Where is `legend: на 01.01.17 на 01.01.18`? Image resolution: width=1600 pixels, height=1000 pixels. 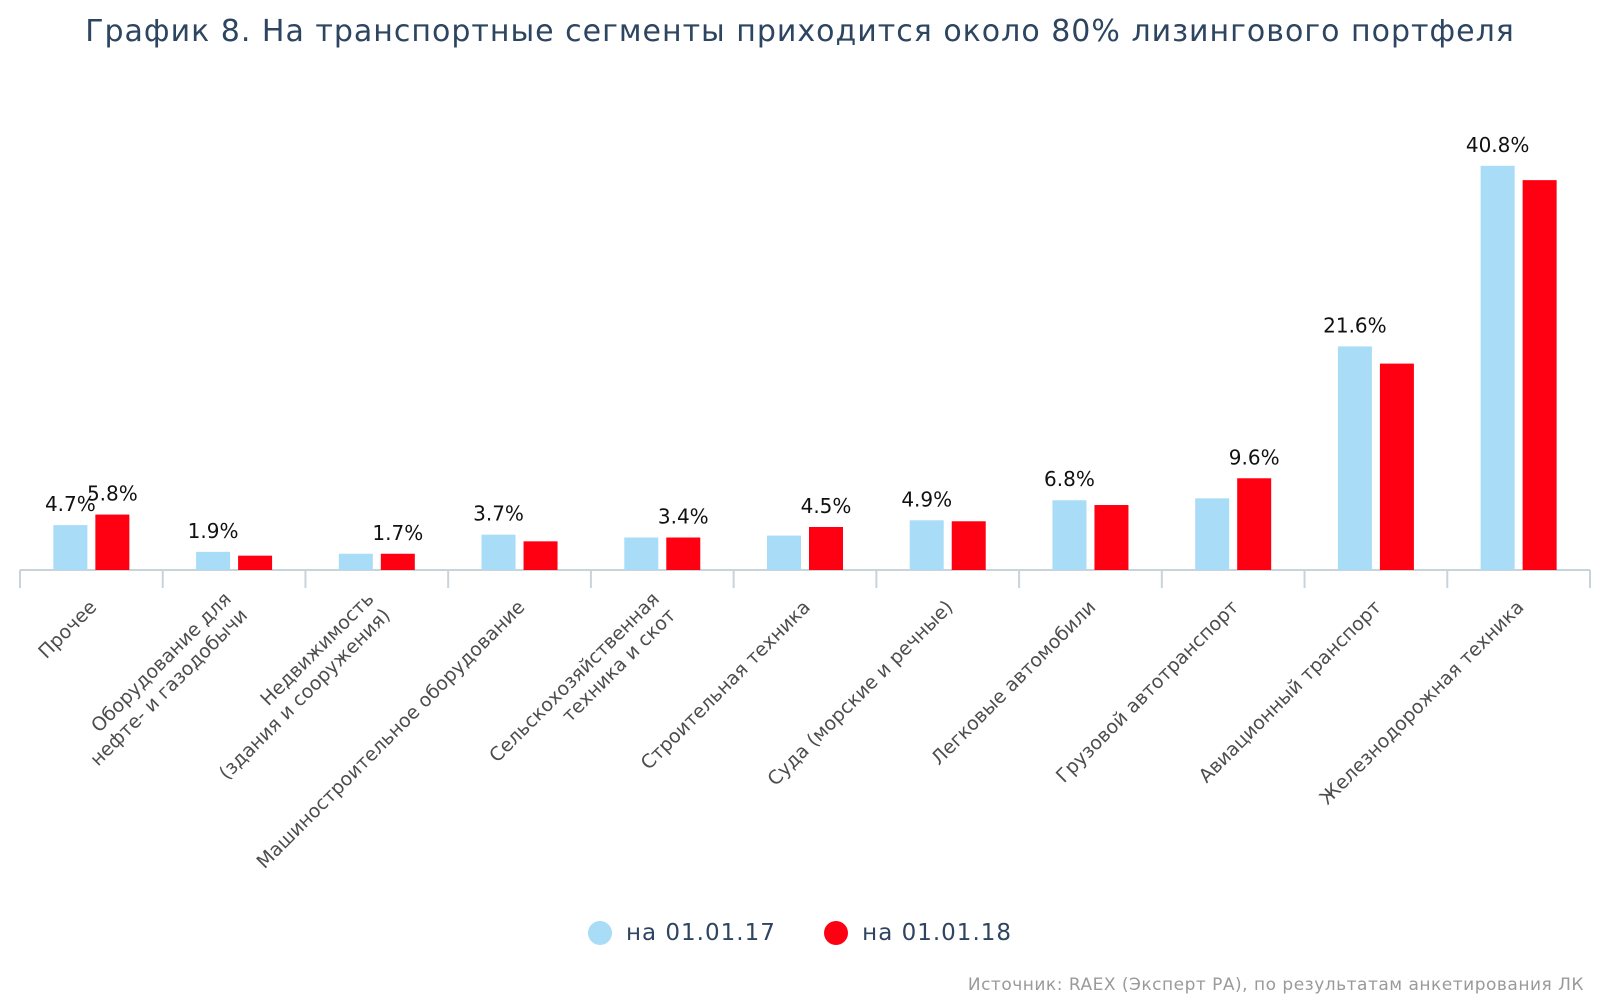
legend: на 01.01.17 на 01.01.18 is located at coordinates (800, 935).